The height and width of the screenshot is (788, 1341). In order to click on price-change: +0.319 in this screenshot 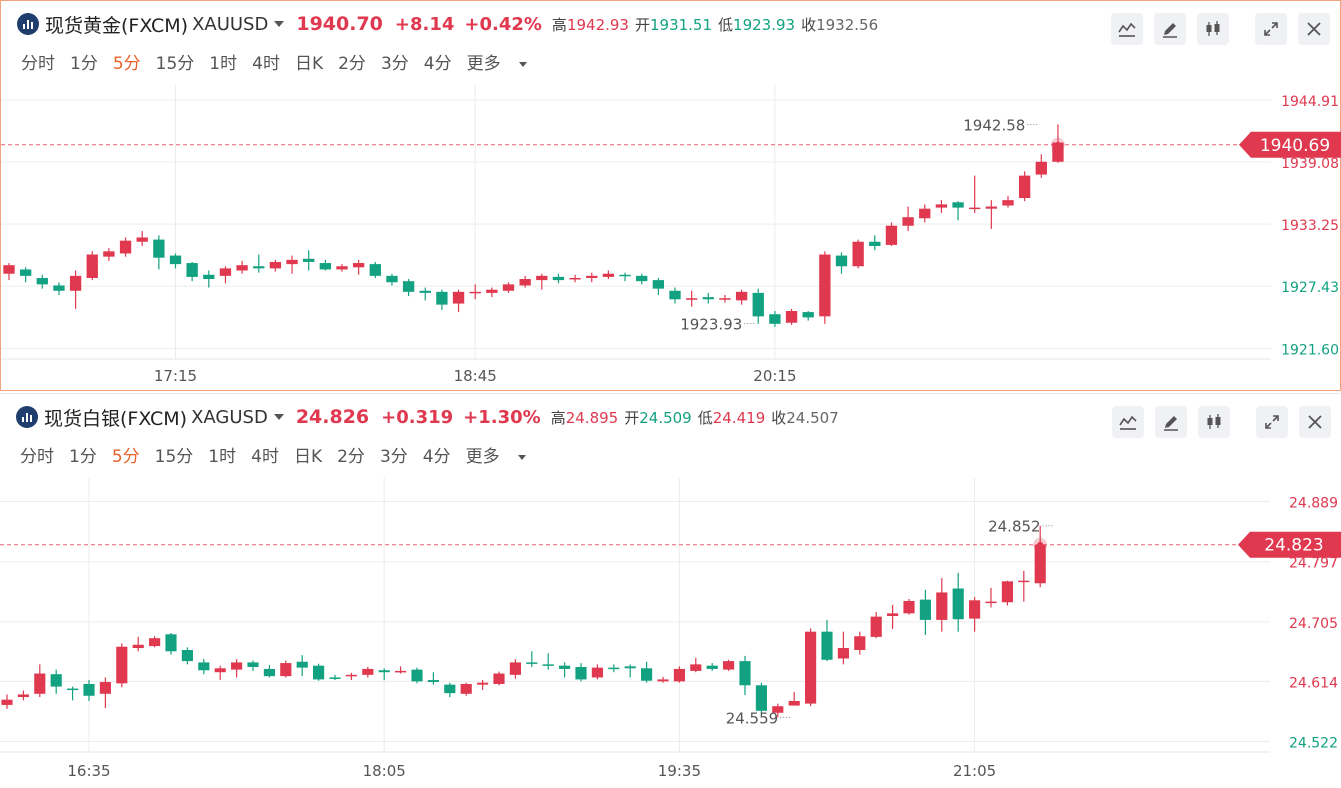, I will do `click(417, 417)`.